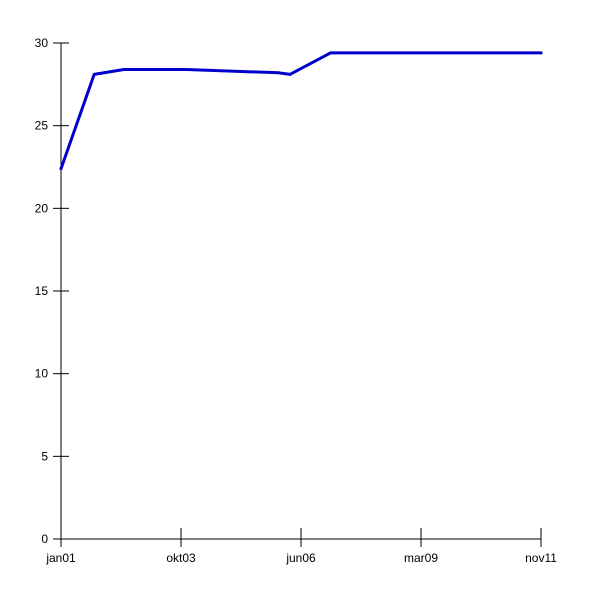  Describe the element at coordinates (42, 208) in the screenshot. I see `y-tick-label: 20` at that location.